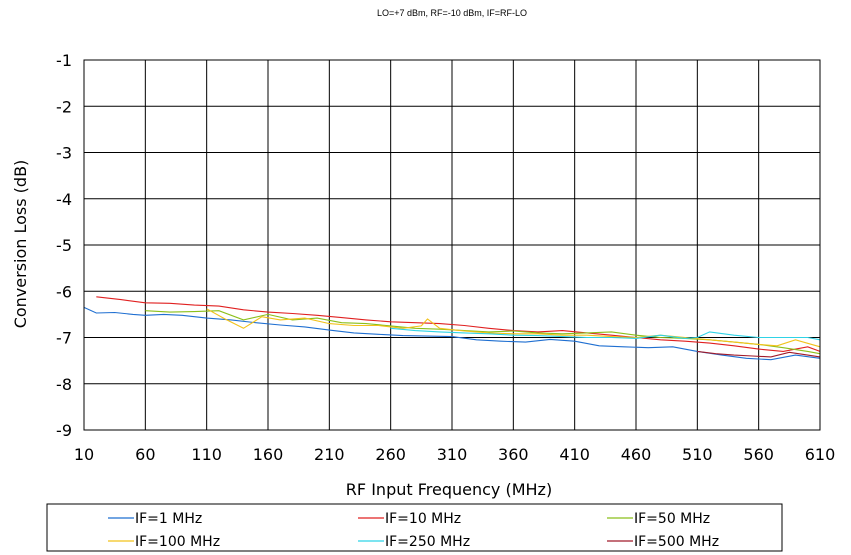 The width and height of the screenshot is (851, 555). I want to click on x-tick-label: 10, so click(84, 454).